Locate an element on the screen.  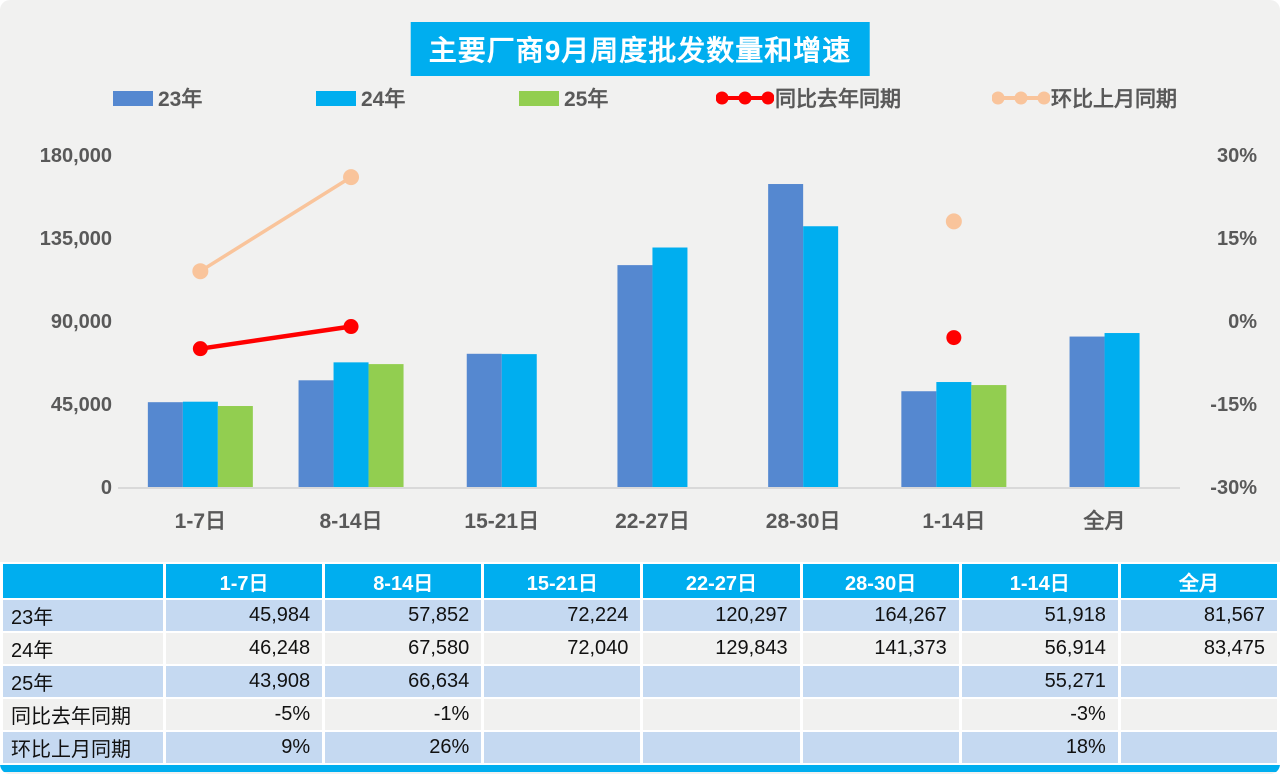
left-axis-tick-label: 135,000 is located at coordinates (76, 239).